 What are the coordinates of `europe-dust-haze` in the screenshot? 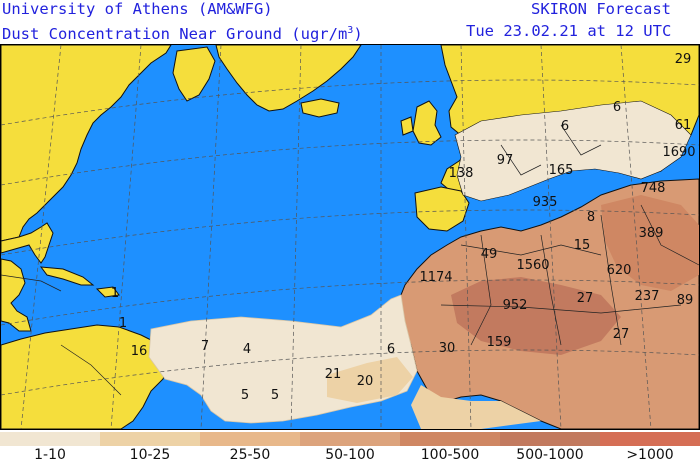 It's located at (573, 151).